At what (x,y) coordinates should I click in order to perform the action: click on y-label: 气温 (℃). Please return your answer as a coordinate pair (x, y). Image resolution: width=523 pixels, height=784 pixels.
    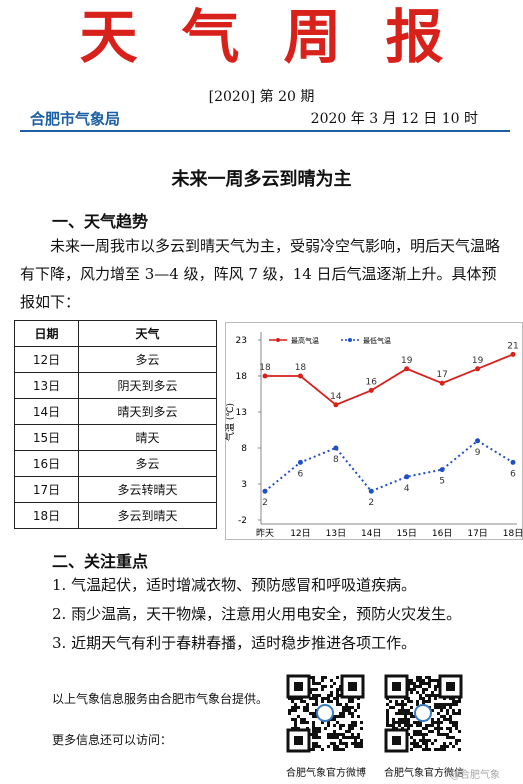
    Looking at the image, I should click on (230, 422).